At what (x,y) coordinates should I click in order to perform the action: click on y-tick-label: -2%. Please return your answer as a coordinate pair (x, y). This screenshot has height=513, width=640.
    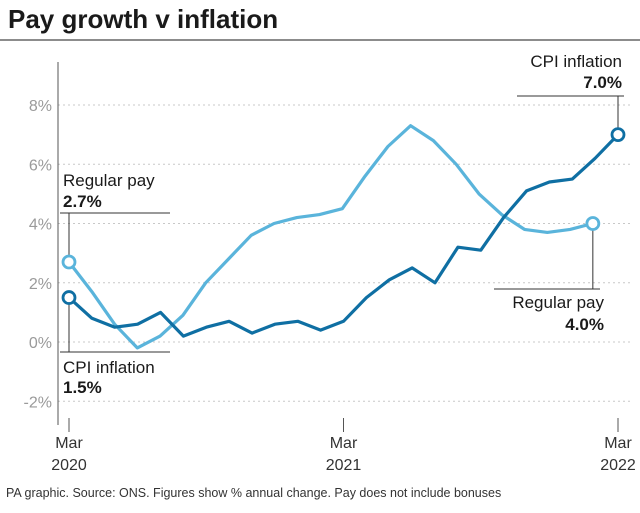
    Looking at the image, I should click on (38, 402).